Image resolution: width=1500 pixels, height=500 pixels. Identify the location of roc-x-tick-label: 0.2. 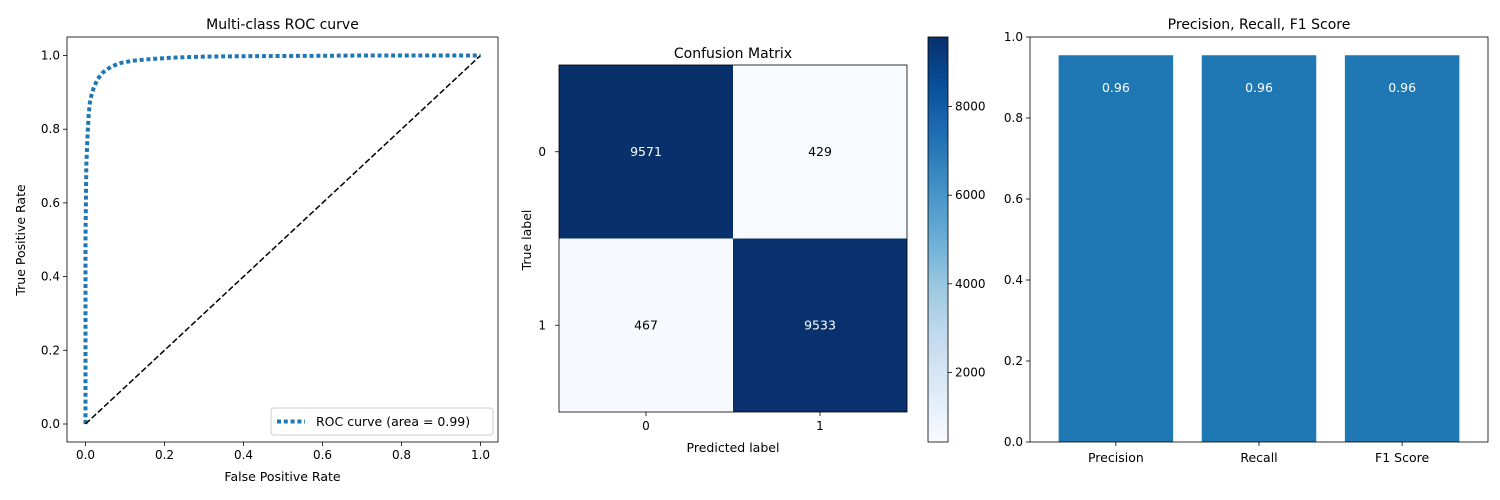
(164, 455).